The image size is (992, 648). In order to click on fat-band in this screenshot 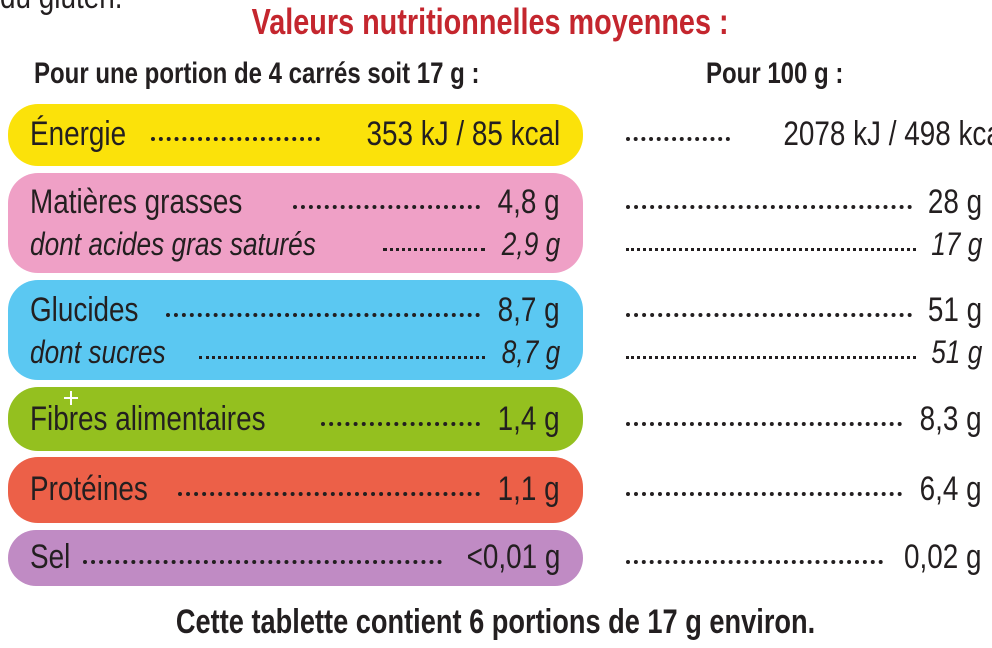, I will do `click(295, 223)`.